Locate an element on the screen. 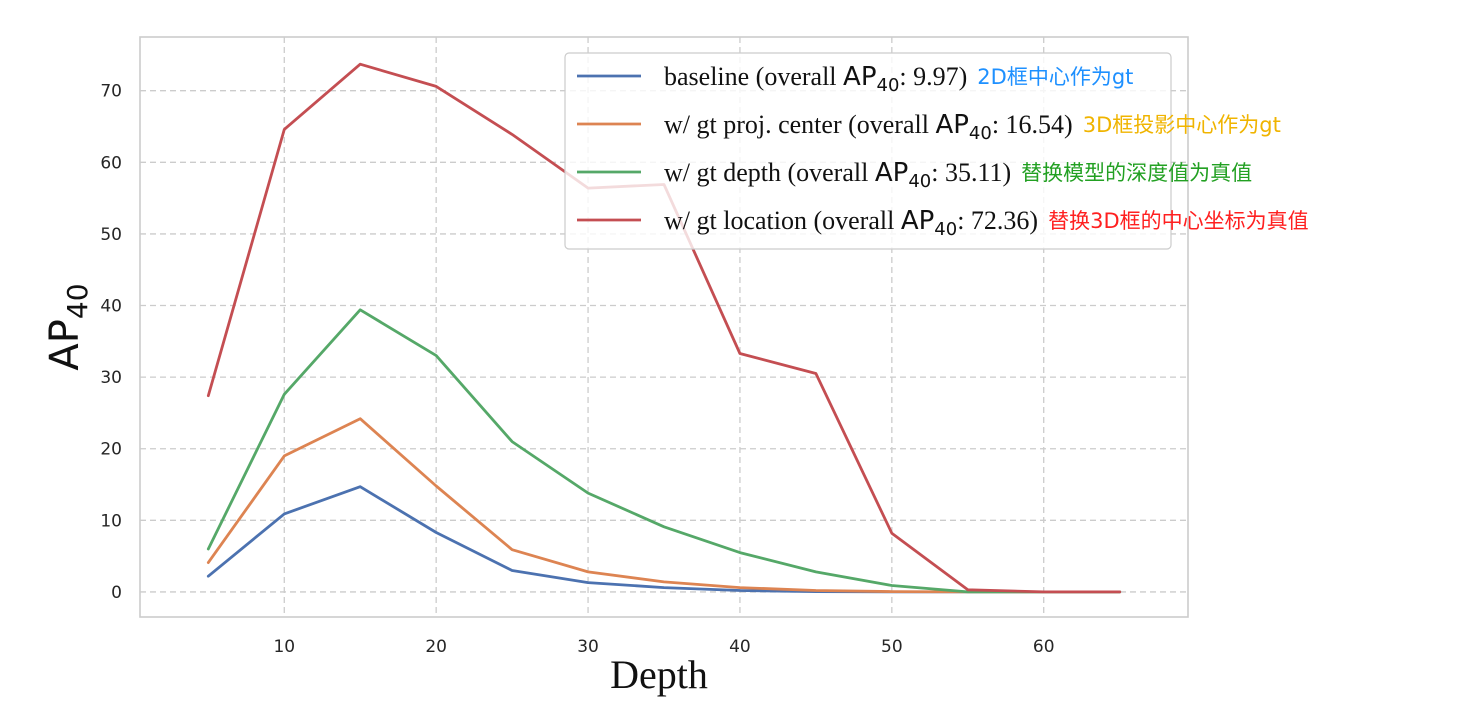 The image size is (1469, 712). svg-text: AP40 is located at coordinates (68, 326).